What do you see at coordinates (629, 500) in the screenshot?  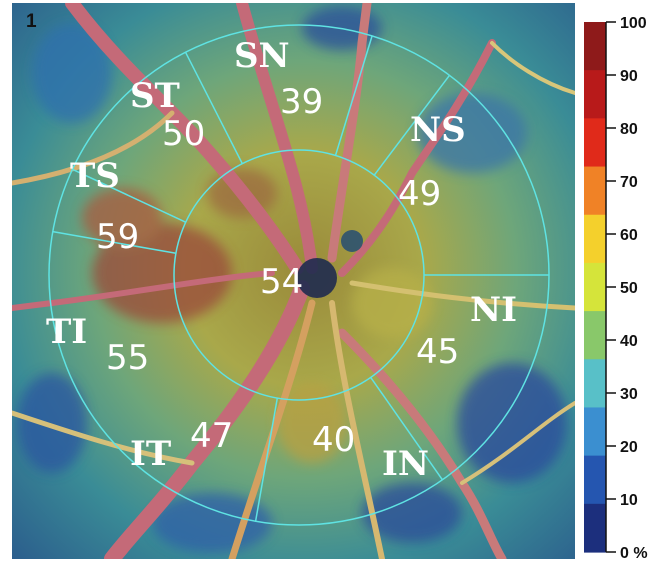 I see `colorbar-tick-label: 10` at bounding box center [629, 500].